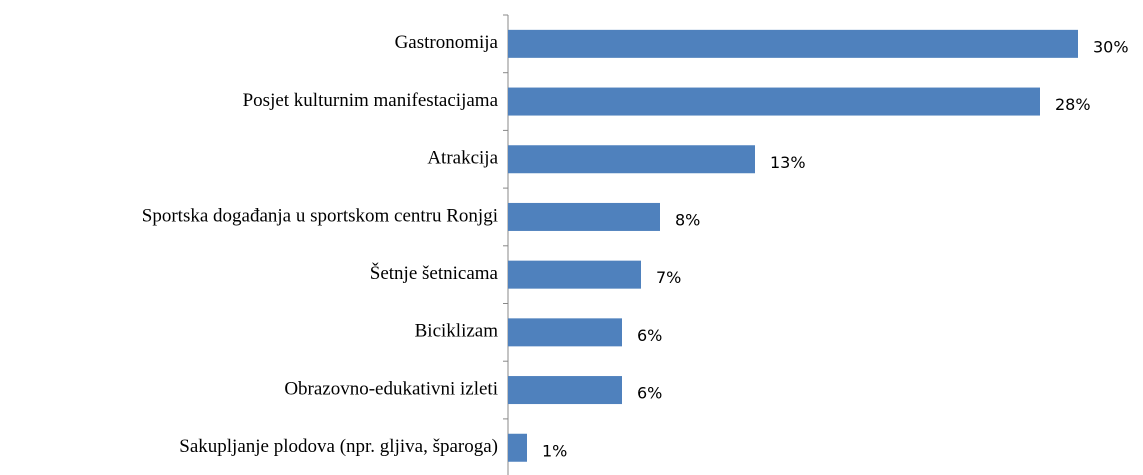 The image size is (1143, 475). I want to click on value-label: 13%, so click(788, 162).